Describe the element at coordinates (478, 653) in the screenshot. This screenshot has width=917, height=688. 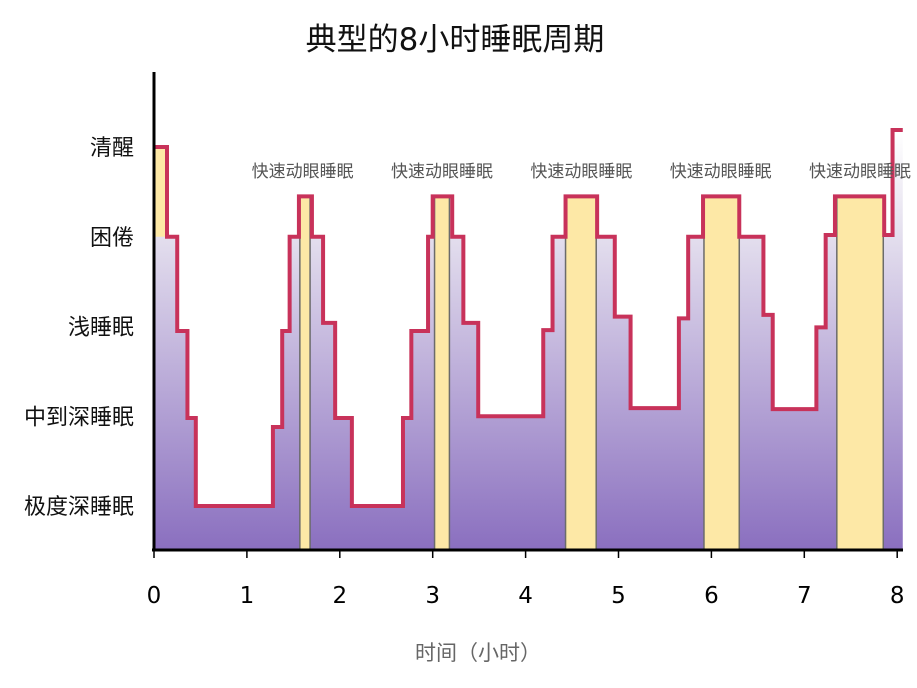
I see `x-axis-label: 时间（小时）` at that location.